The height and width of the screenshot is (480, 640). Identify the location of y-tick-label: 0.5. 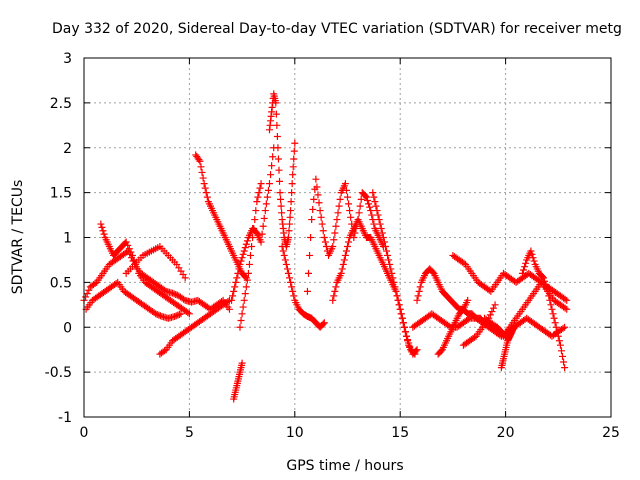
(61, 283).